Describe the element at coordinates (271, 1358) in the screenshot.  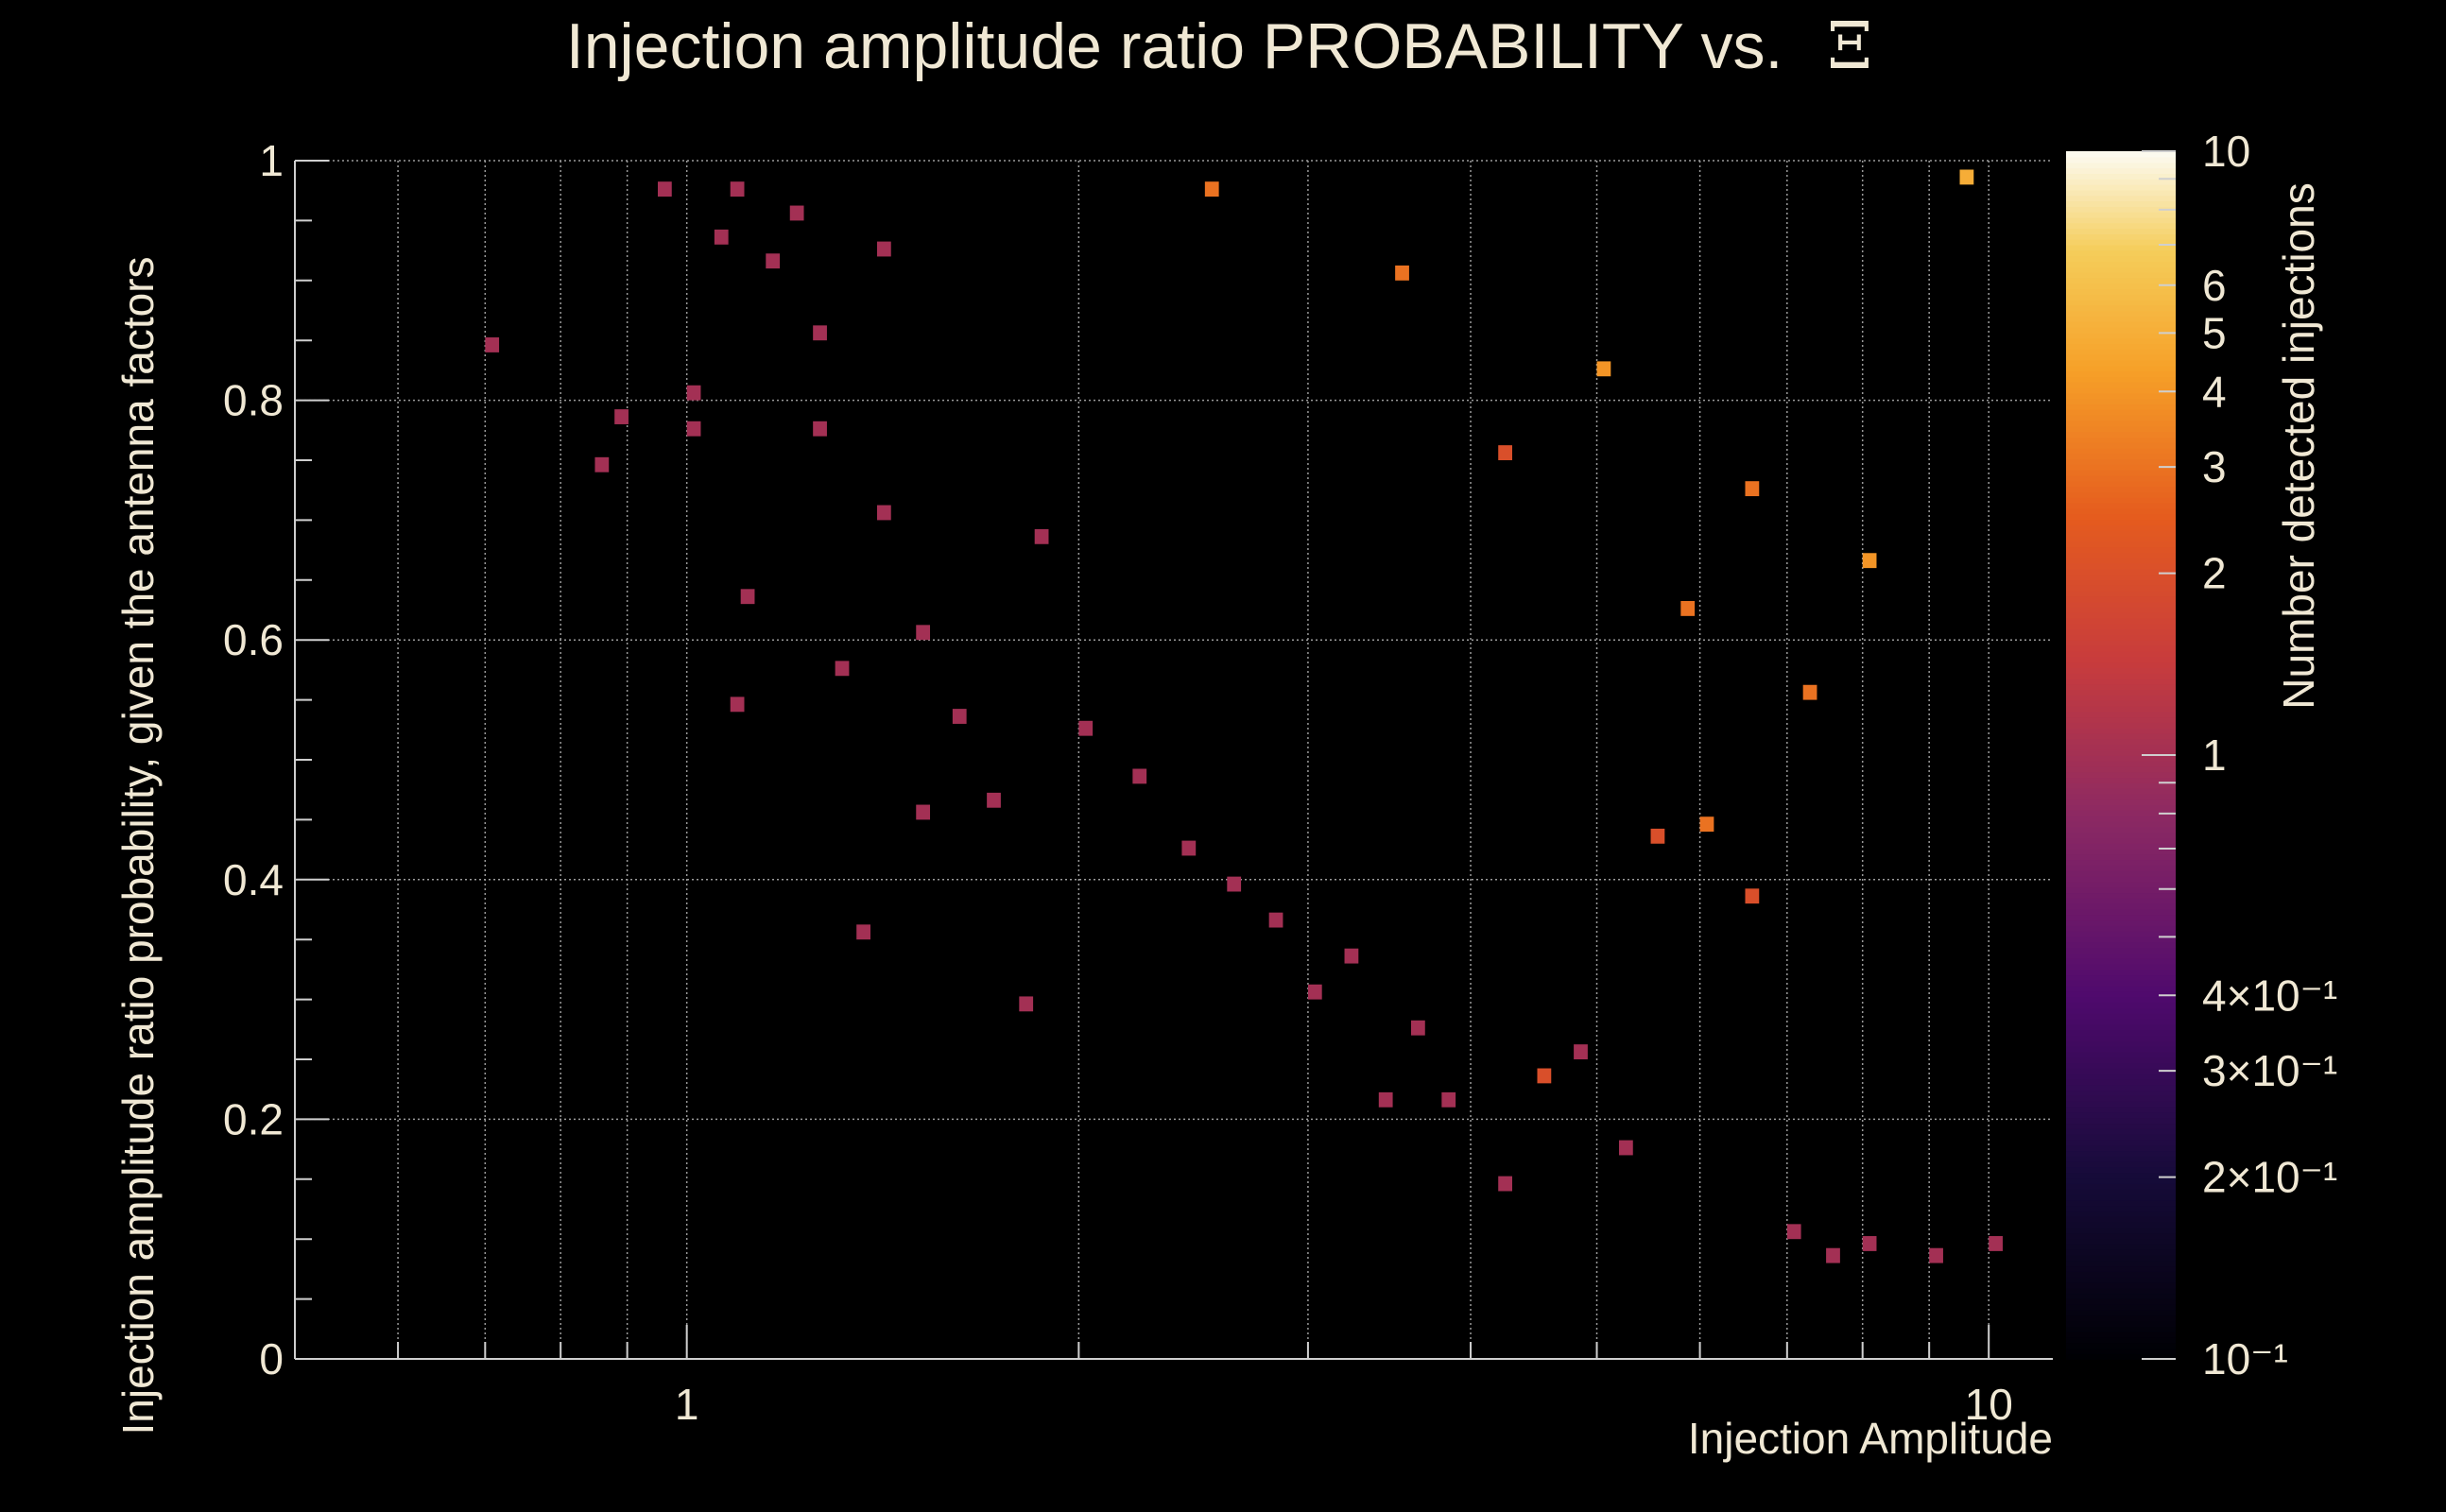
I see `y-tick-label: 0` at that location.